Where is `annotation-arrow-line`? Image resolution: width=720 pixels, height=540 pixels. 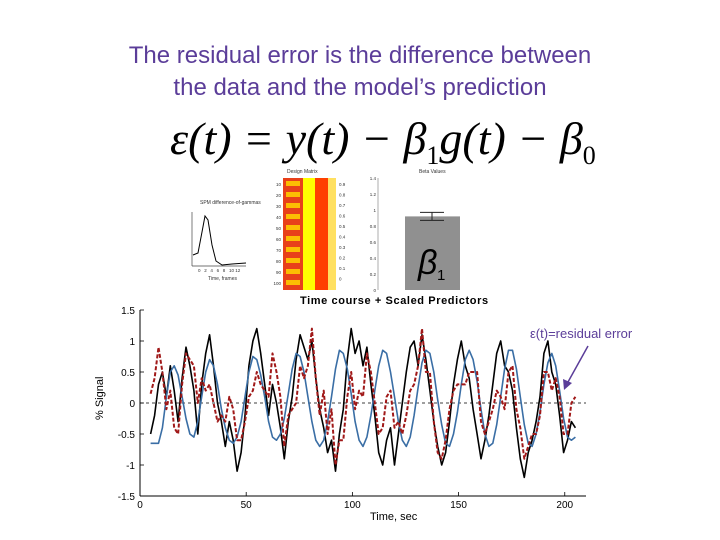 annotation-arrow-line is located at coordinates (578, 364).